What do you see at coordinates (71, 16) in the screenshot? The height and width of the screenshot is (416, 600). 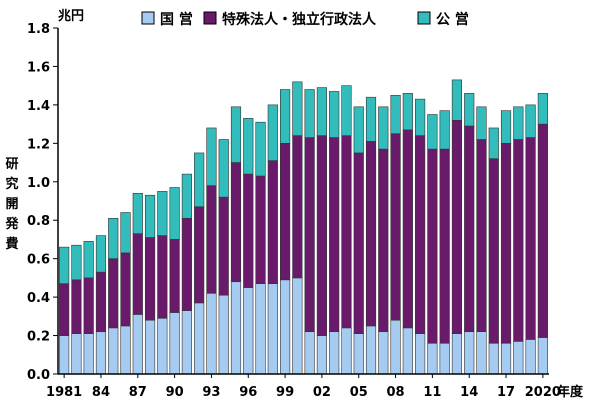 I see `unit-label: 兆円` at bounding box center [71, 16].